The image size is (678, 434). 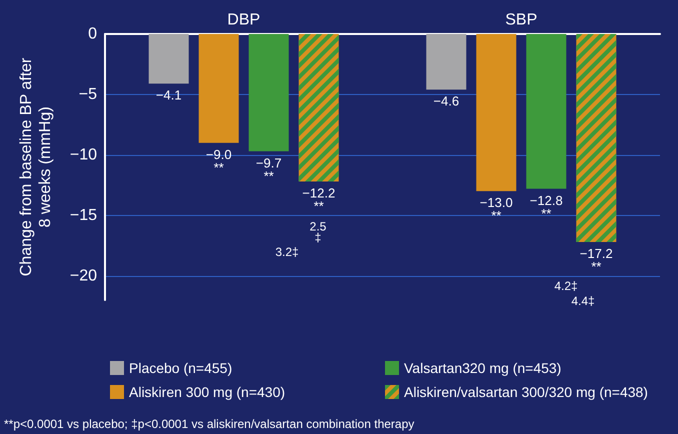 I want to click on data-label: −12.2 **, so click(x=319, y=200).